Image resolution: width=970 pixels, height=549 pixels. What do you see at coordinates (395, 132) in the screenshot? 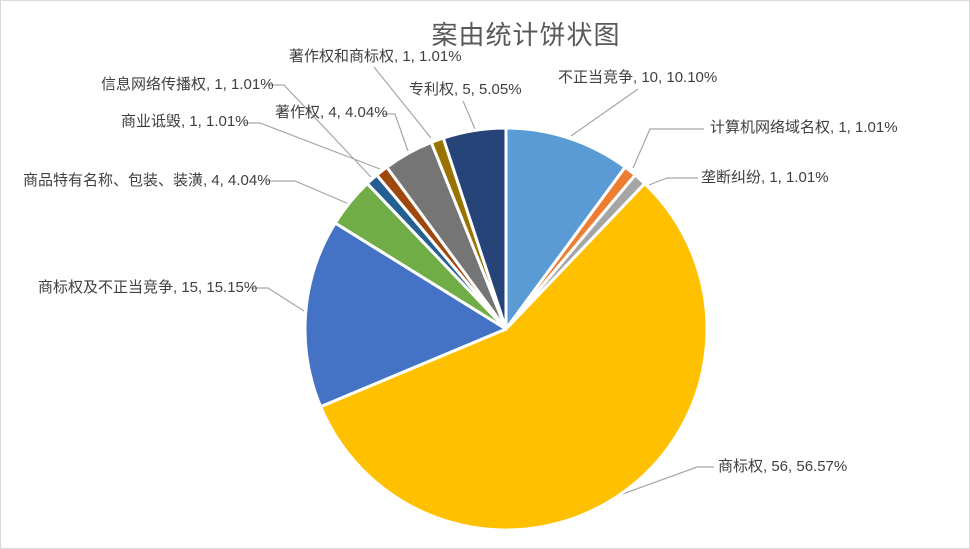
I see `leader-line-copyright` at bounding box center [395, 132].